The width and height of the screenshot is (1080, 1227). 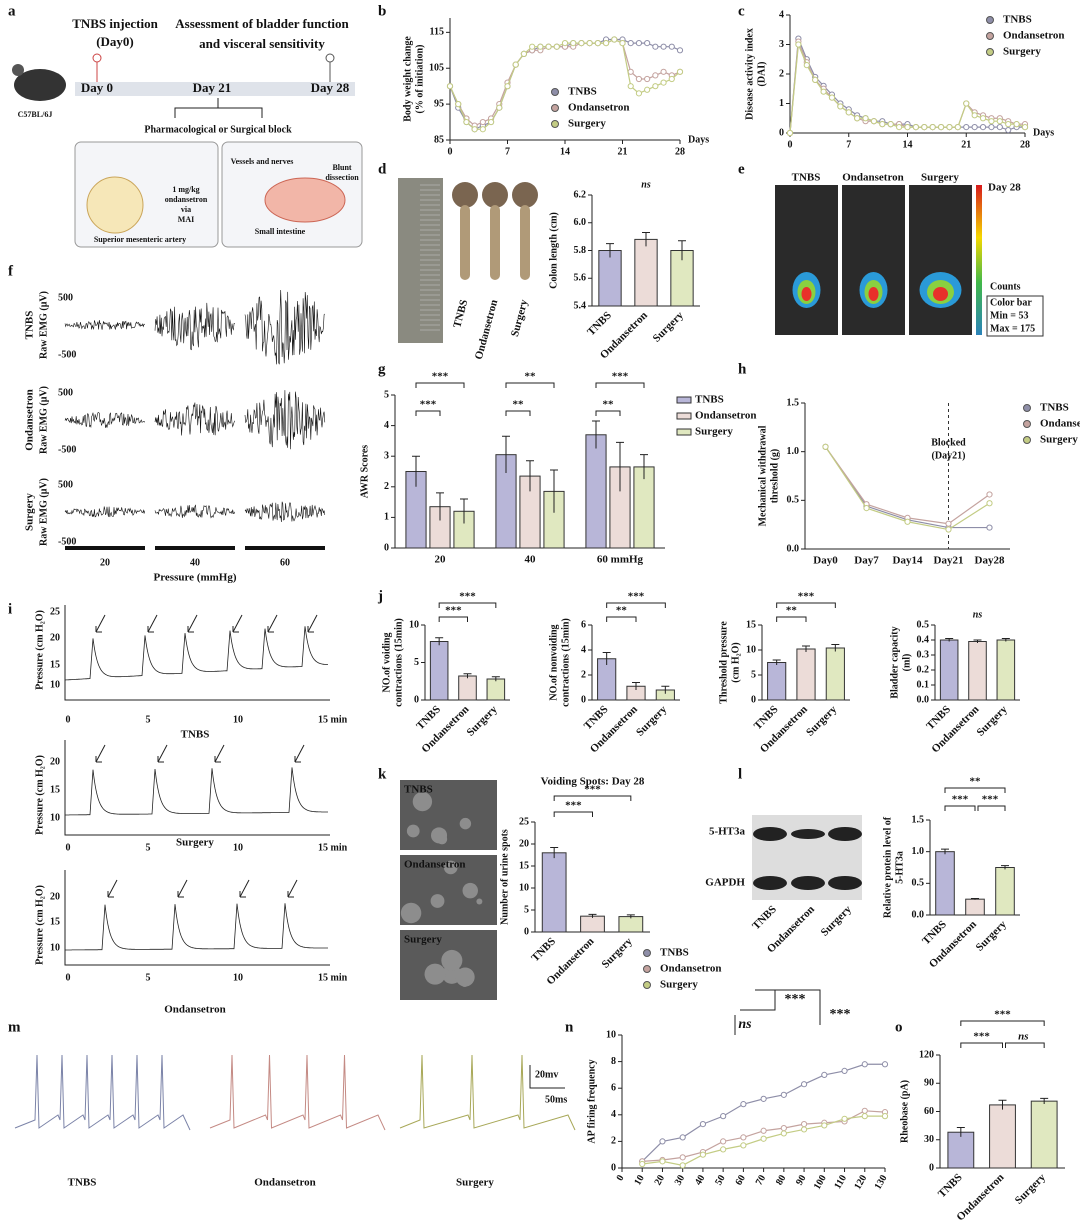 What do you see at coordinates (416, 699) in the screenshot?
I see `y-tick-label: 0` at bounding box center [416, 699].